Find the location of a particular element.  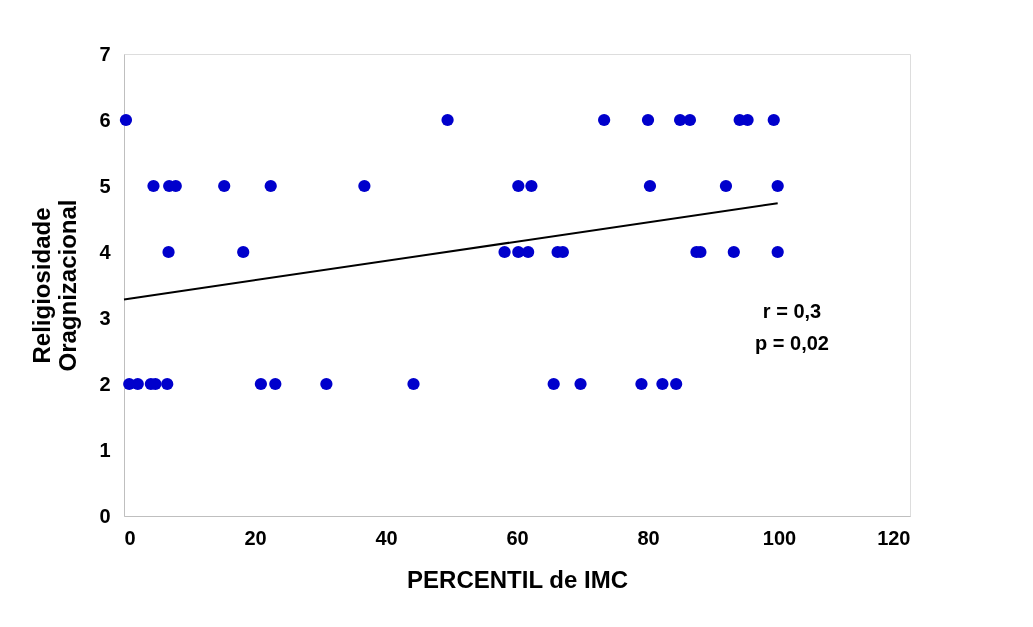

annotation: r = 0,3 is located at coordinates (792, 311).